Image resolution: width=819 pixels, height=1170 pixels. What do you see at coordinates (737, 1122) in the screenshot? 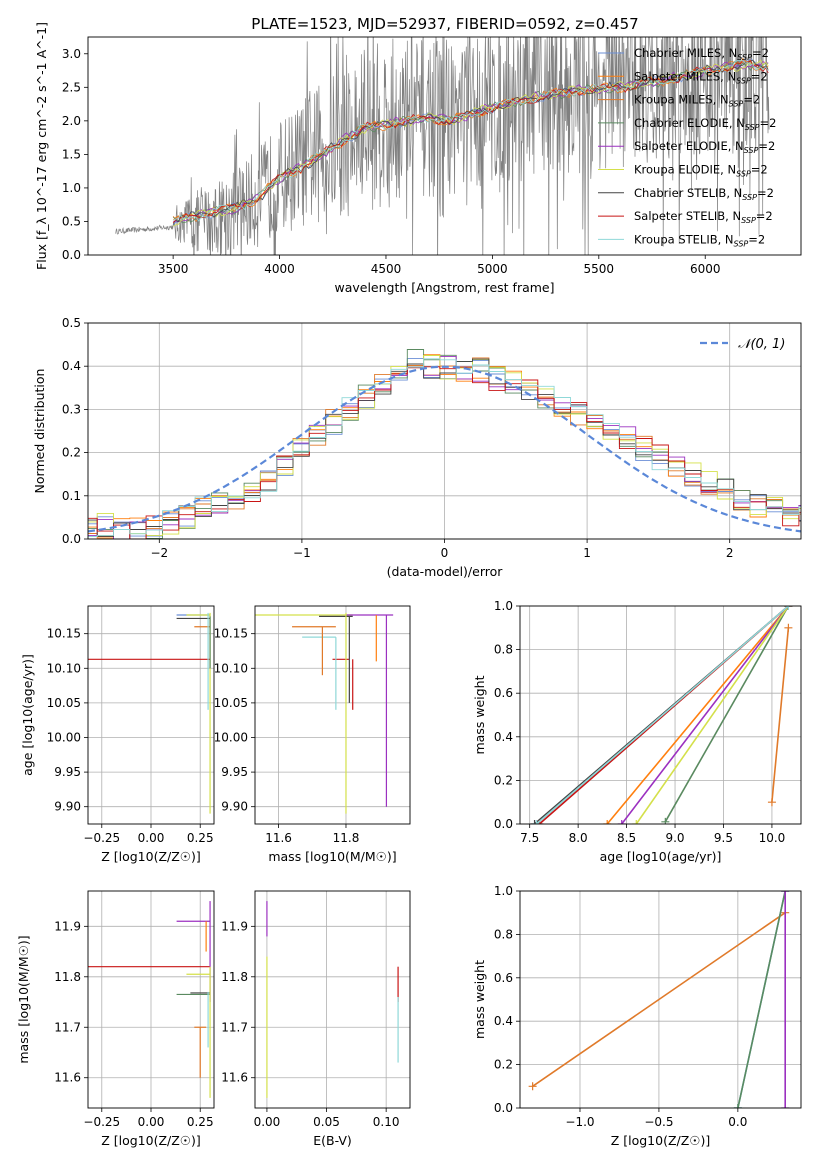
I see `tick-label-x: 0.0` at bounding box center [737, 1122].